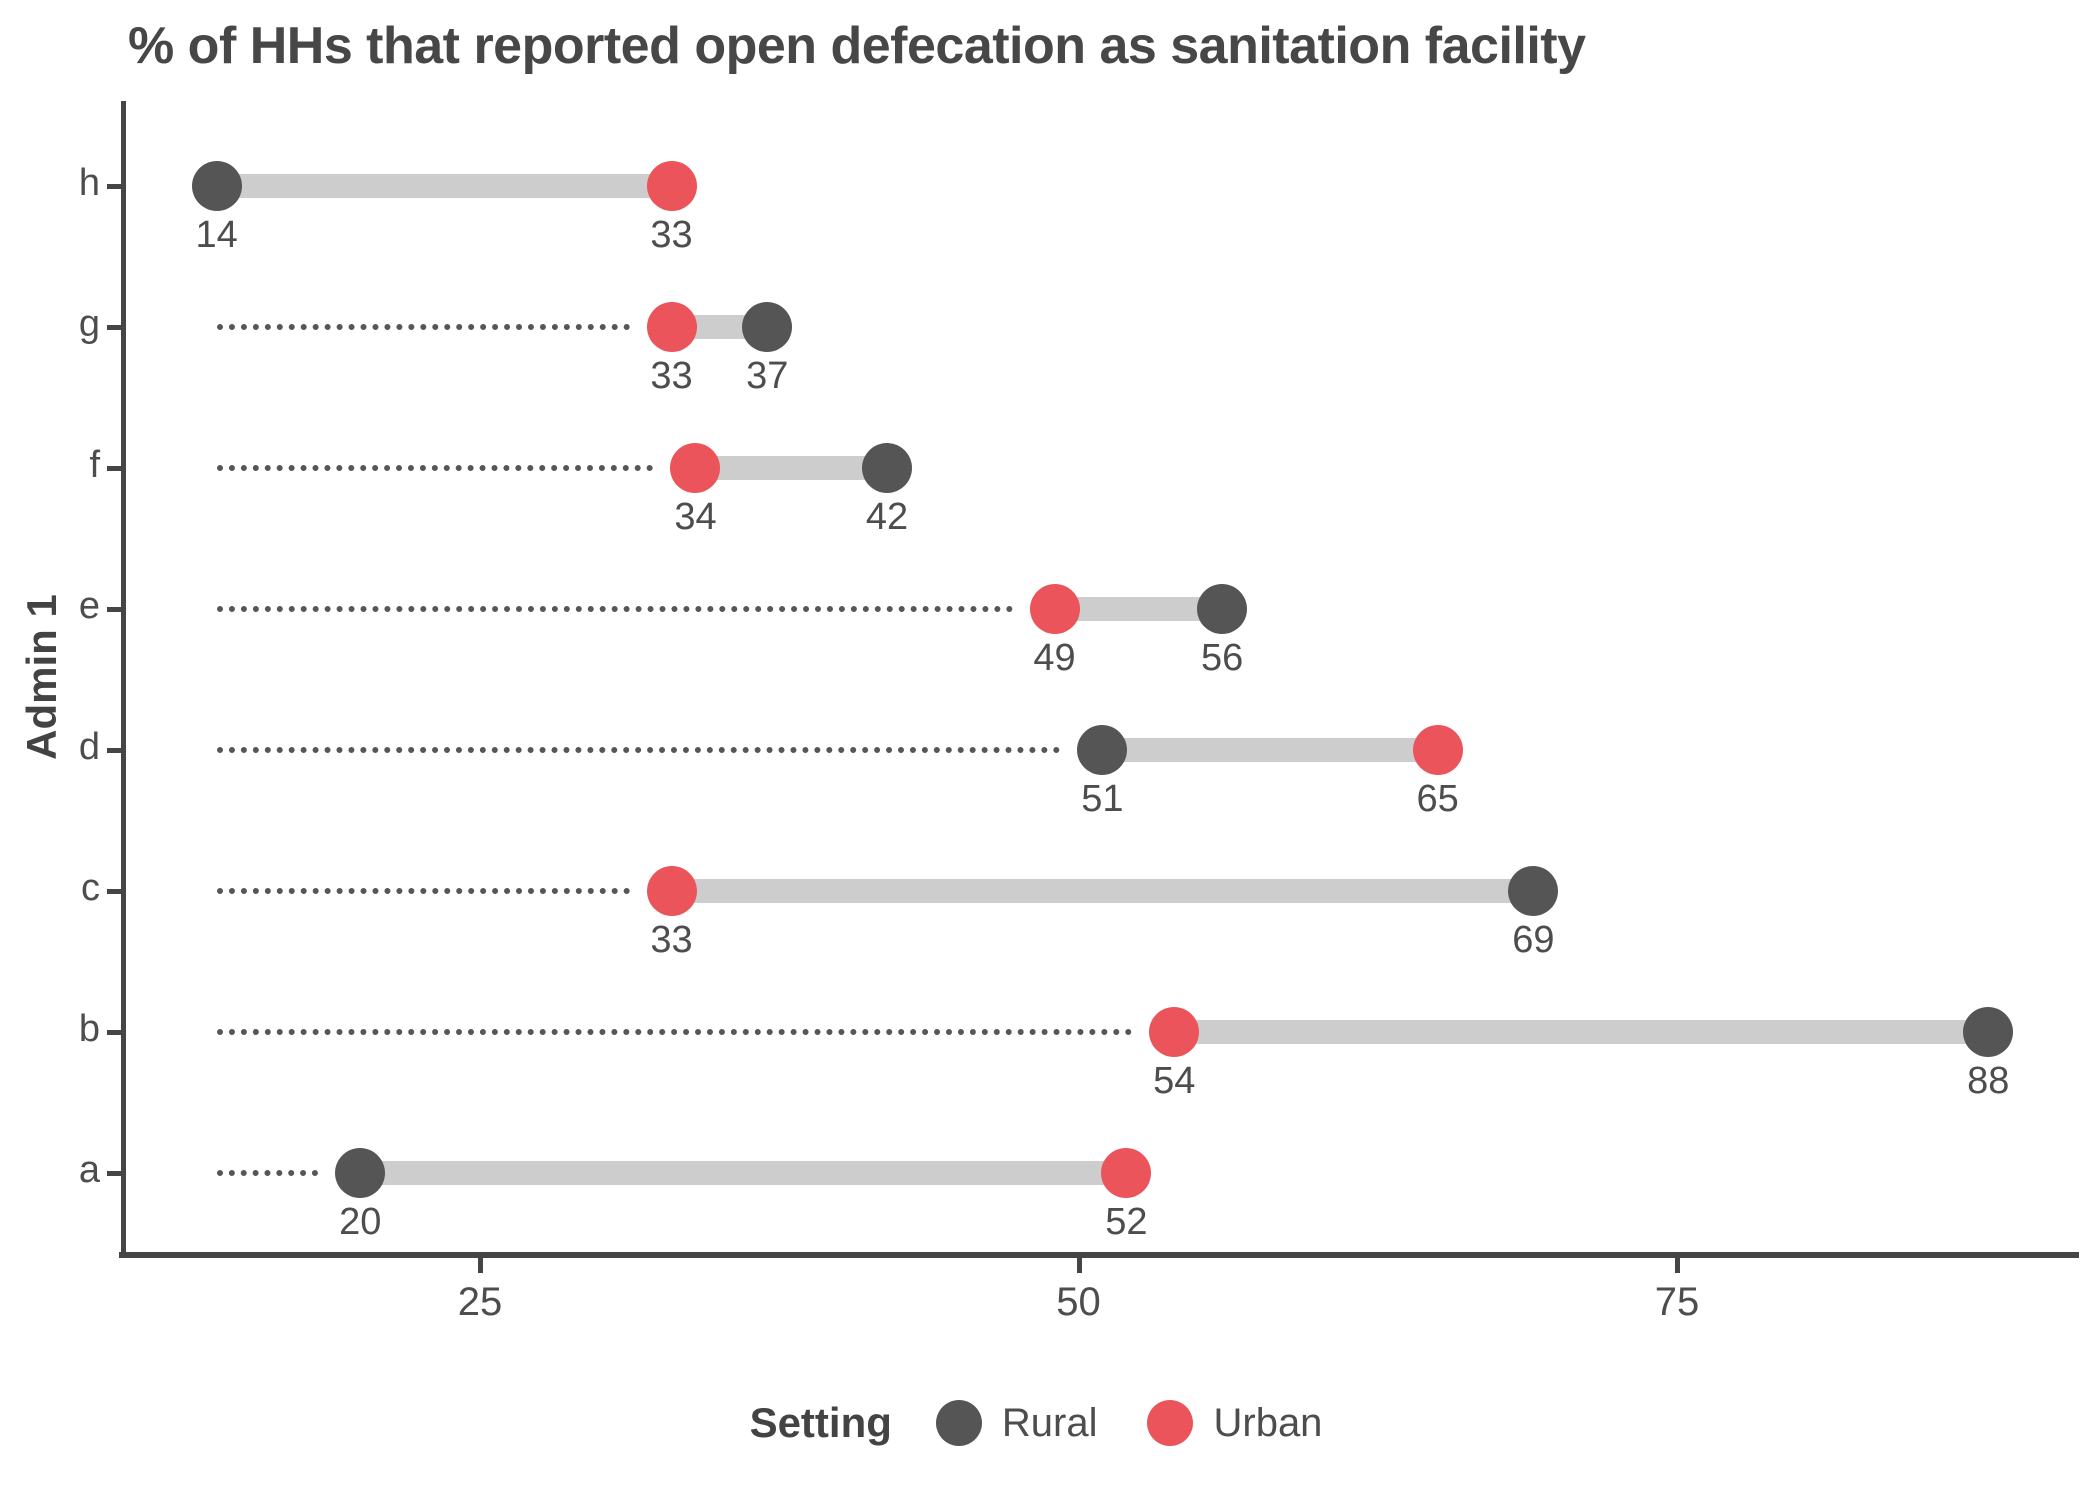 The width and height of the screenshot is (2100, 1500). I want to click on category-label: f, so click(94, 465).